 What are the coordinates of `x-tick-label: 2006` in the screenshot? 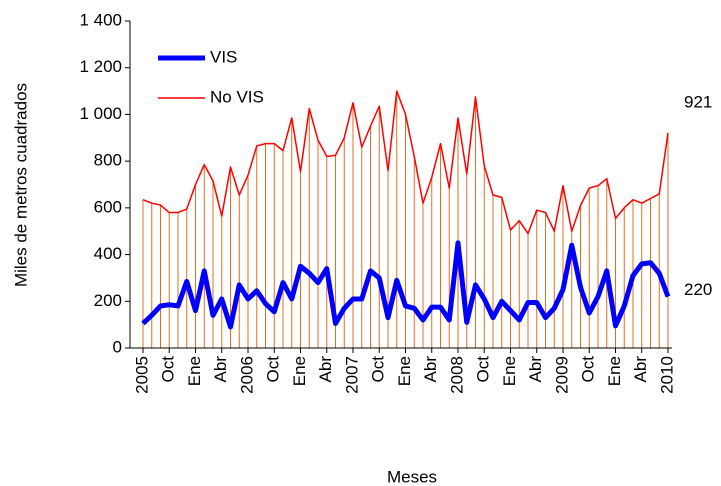 It's located at (246, 375).